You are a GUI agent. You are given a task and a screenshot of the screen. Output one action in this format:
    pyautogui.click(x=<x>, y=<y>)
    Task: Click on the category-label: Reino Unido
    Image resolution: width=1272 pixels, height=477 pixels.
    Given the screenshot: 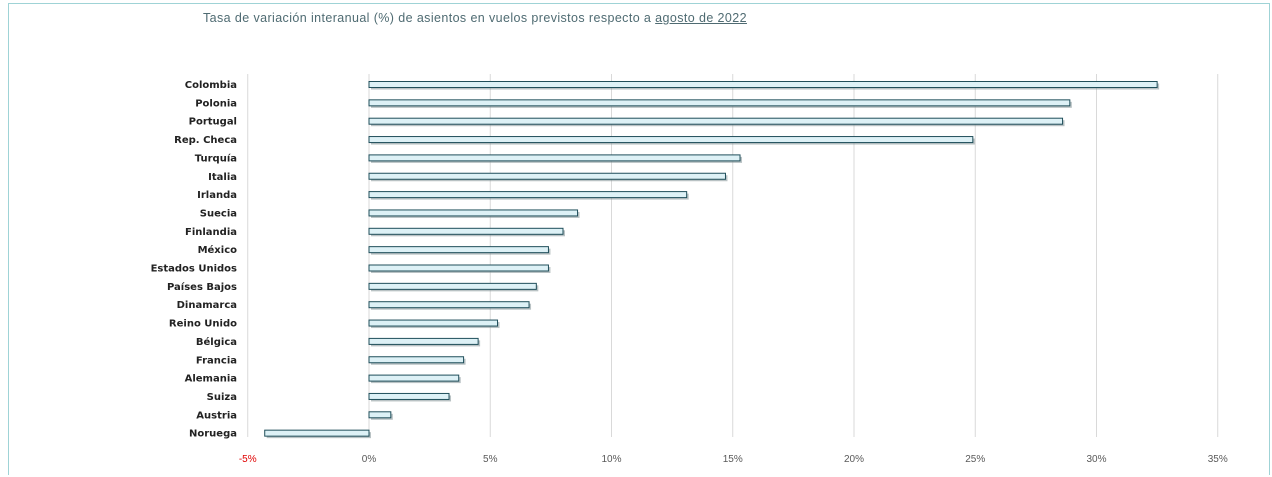 What is the action you would take?
    pyautogui.click(x=203, y=324)
    